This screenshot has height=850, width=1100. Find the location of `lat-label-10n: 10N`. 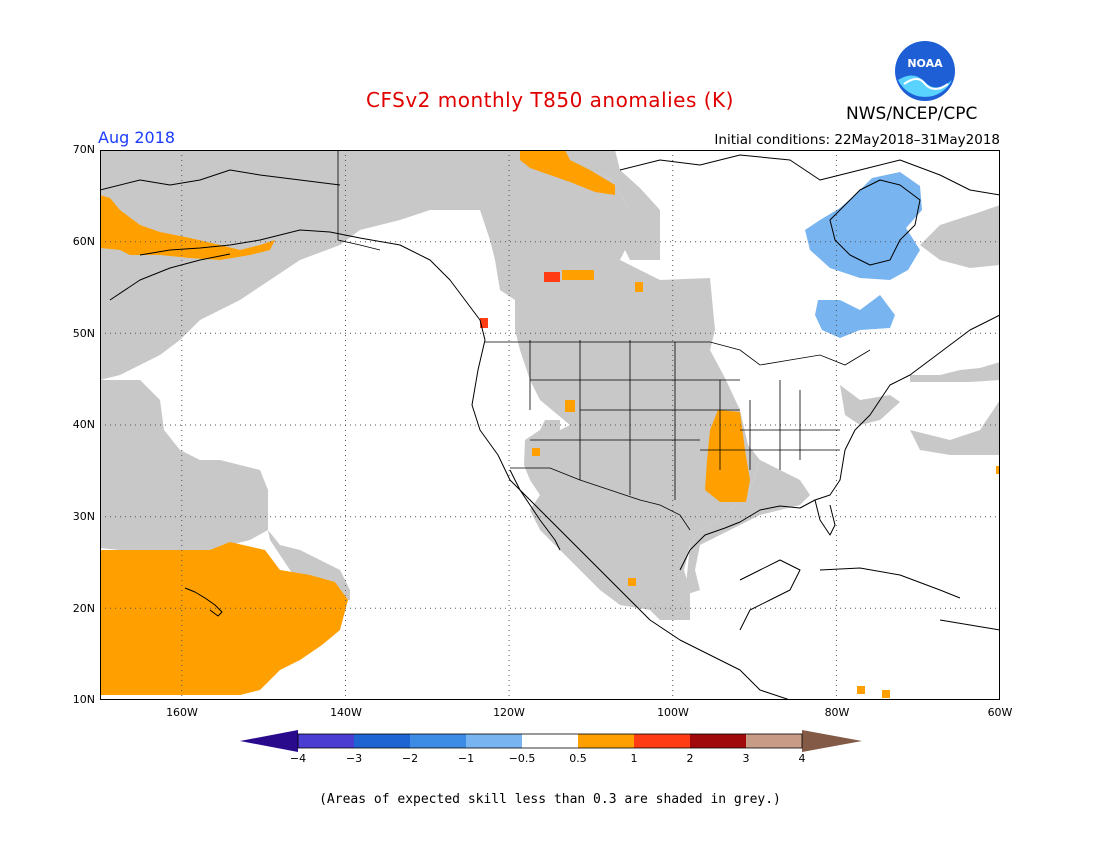

lat-label-10n: 10N is located at coordinates (83, 699).